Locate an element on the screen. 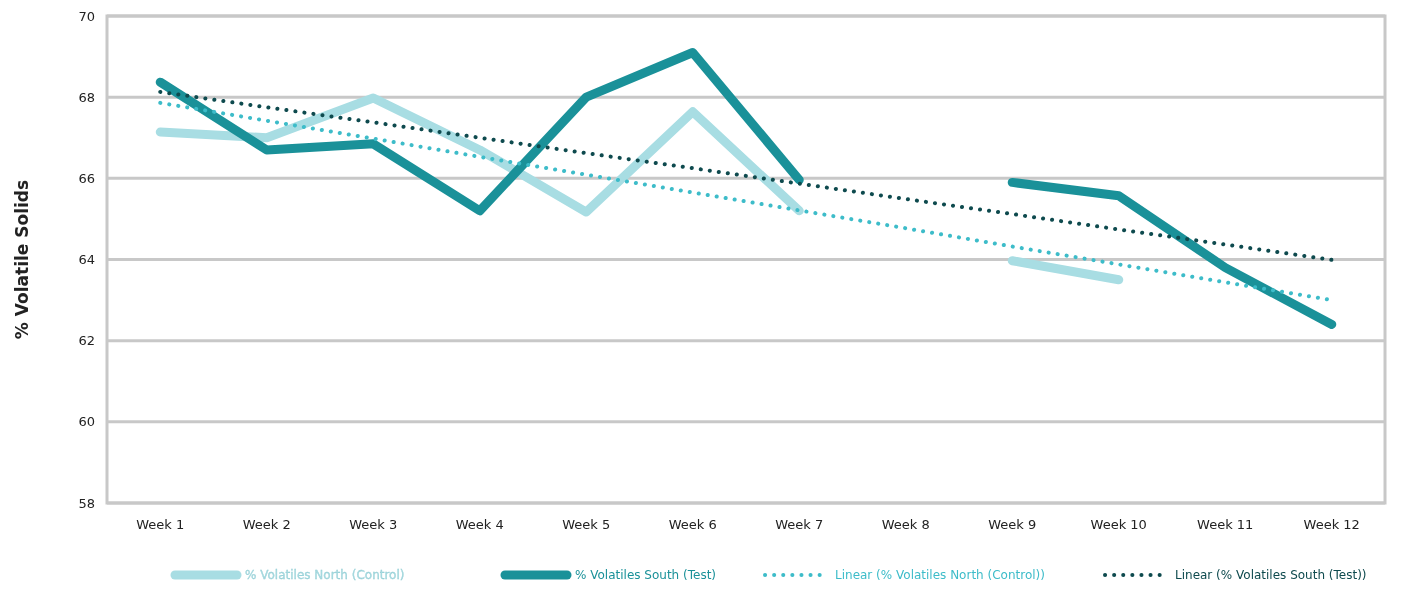 This screenshot has width=1402, height=591. y-tick-label: 66 is located at coordinates (86, 178).